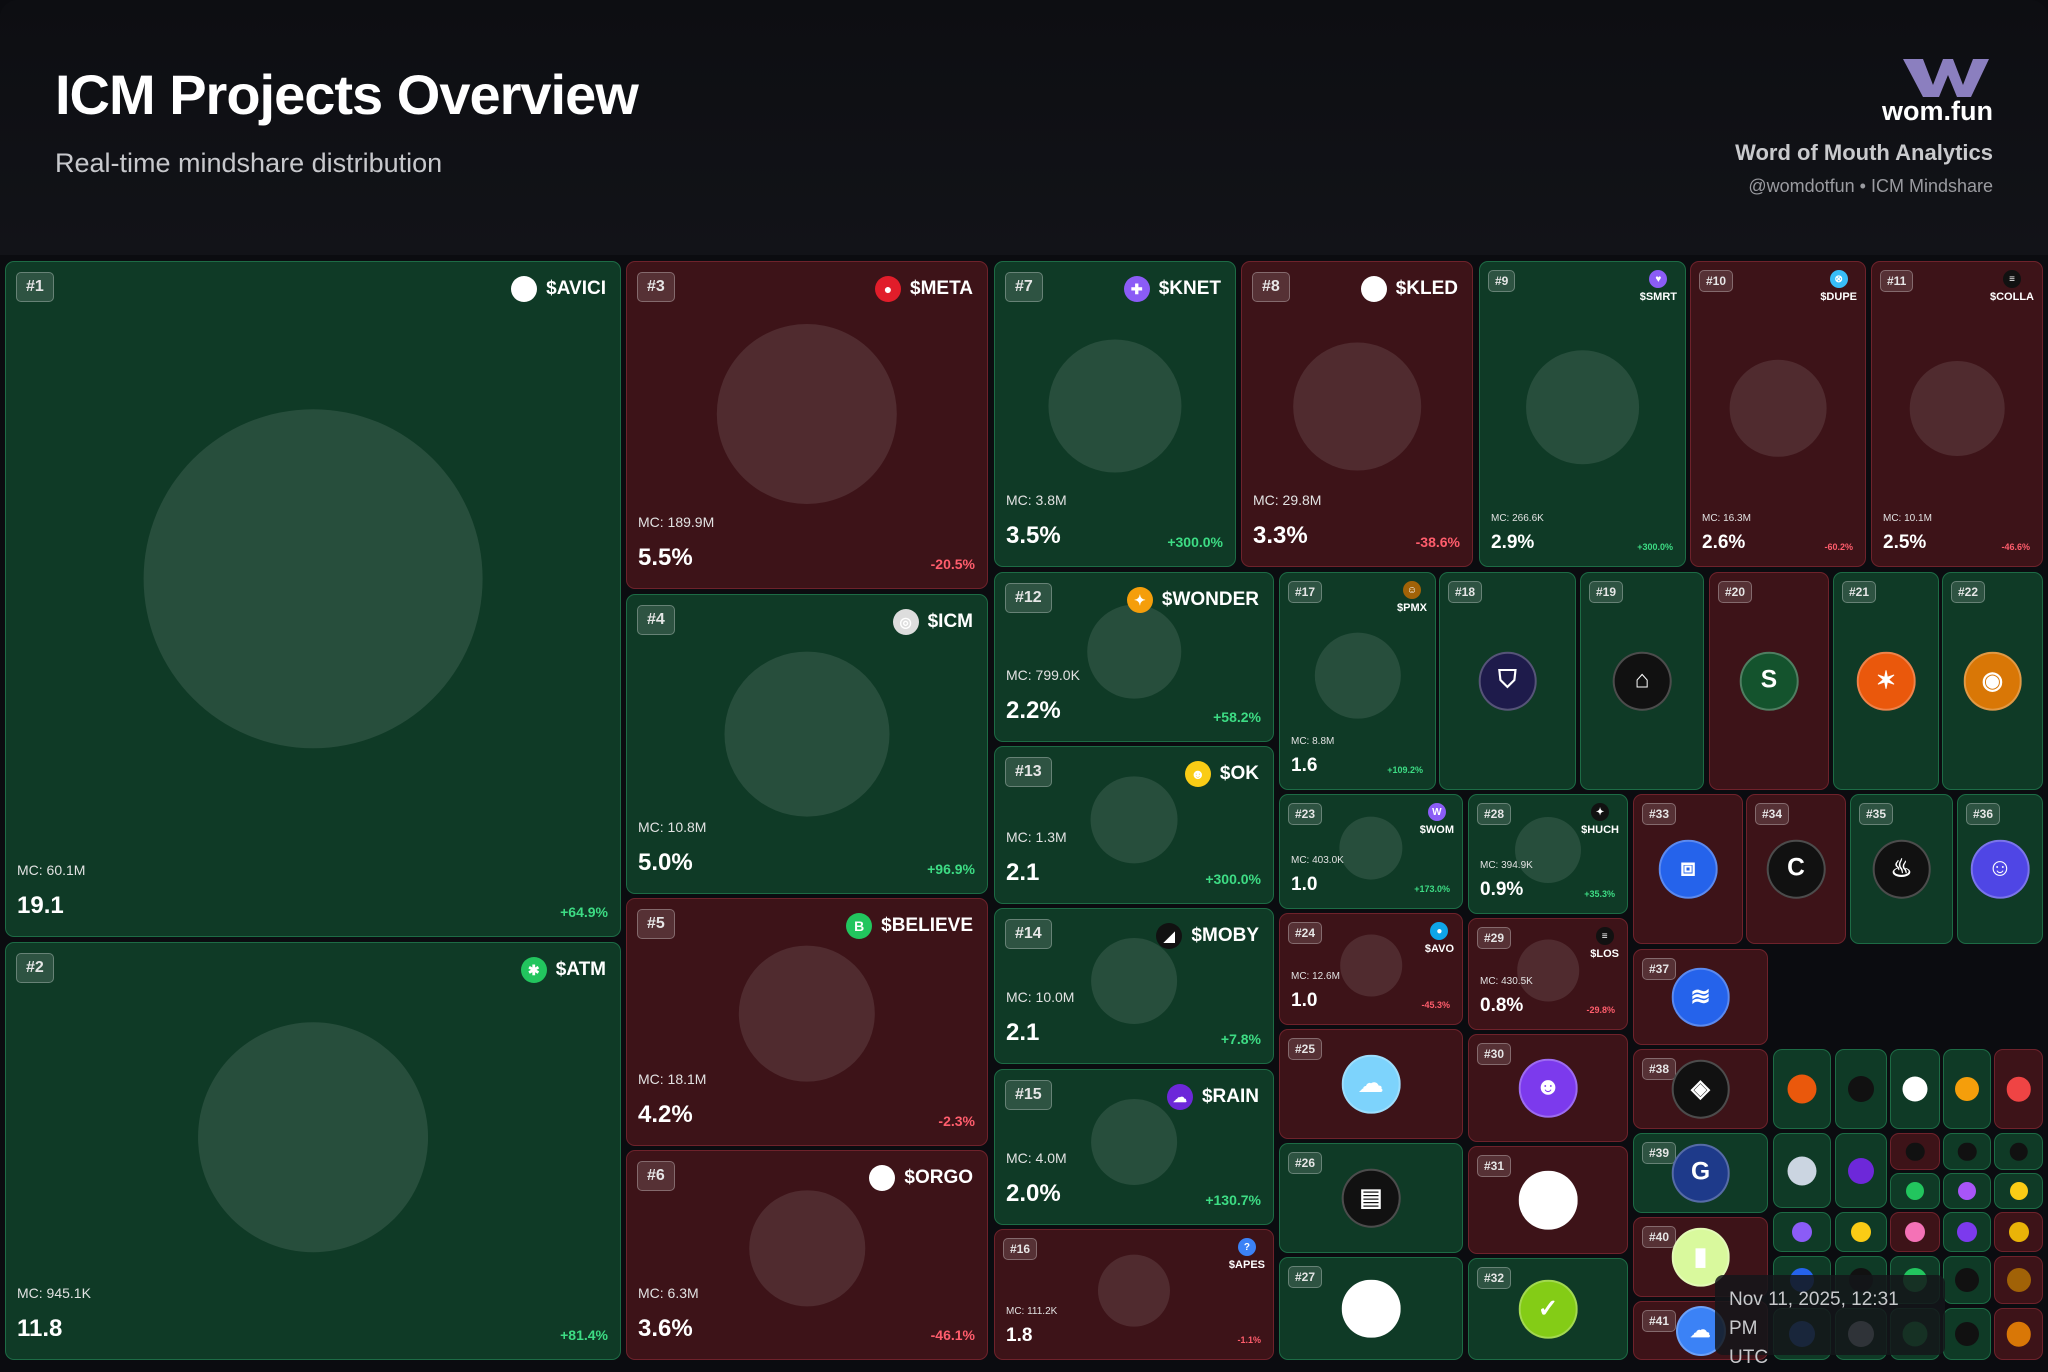  Describe the element at coordinates (1023, 1032) in the screenshot. I see `mindshare-percent: 2.1` at that location.